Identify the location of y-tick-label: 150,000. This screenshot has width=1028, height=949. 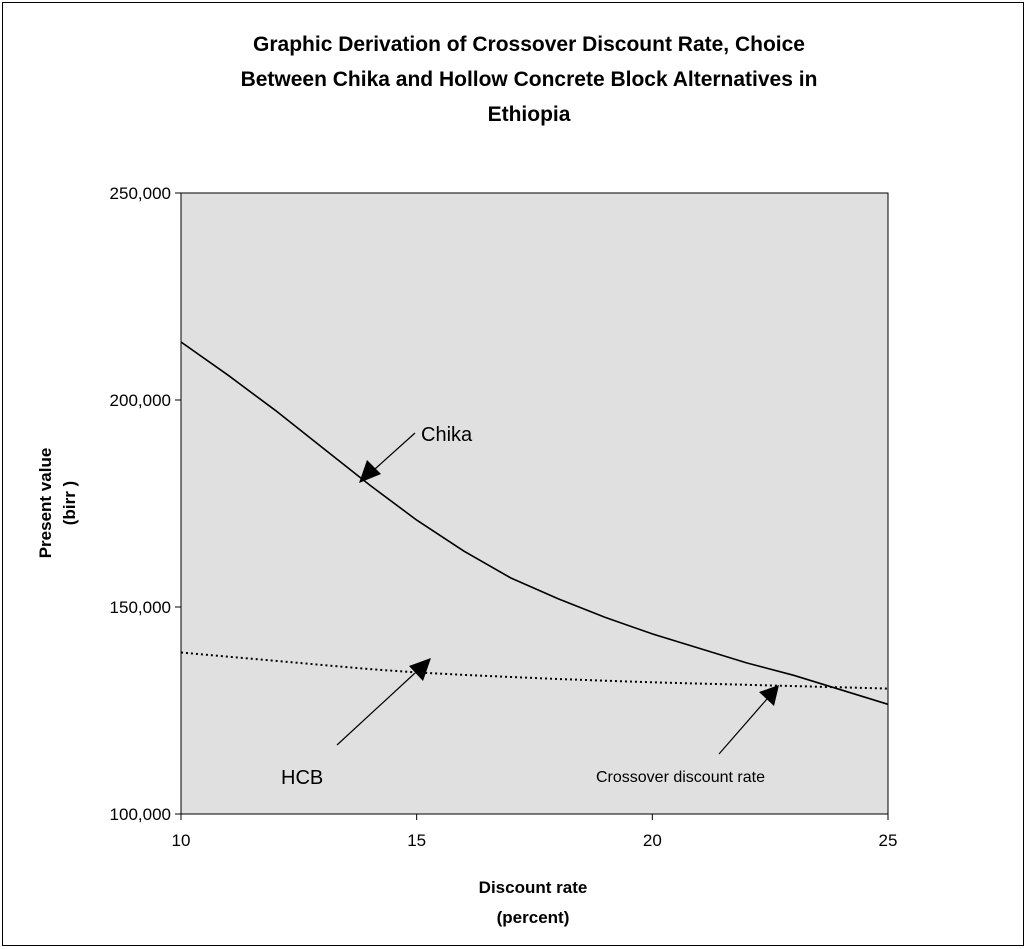
(140, 607).